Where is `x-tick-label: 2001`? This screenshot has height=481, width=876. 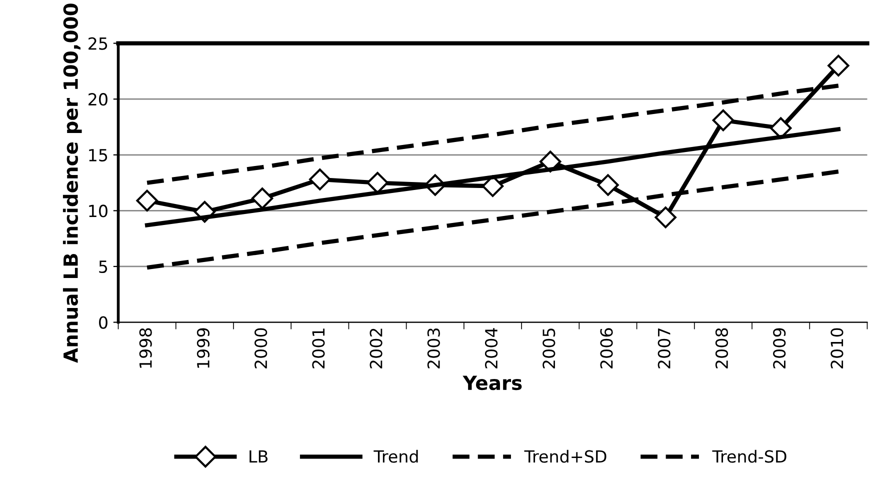 x-tick-label: 2001 is located at coordinates (318, 348).